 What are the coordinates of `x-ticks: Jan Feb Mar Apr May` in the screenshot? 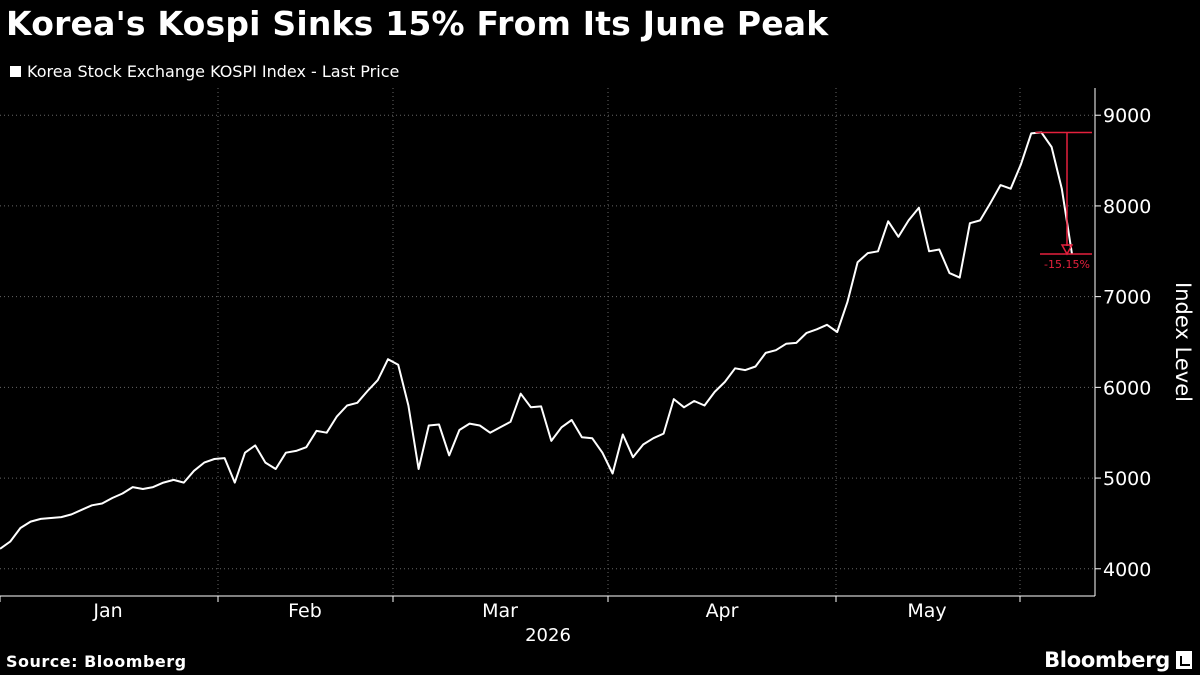 It's located at (510, 609).